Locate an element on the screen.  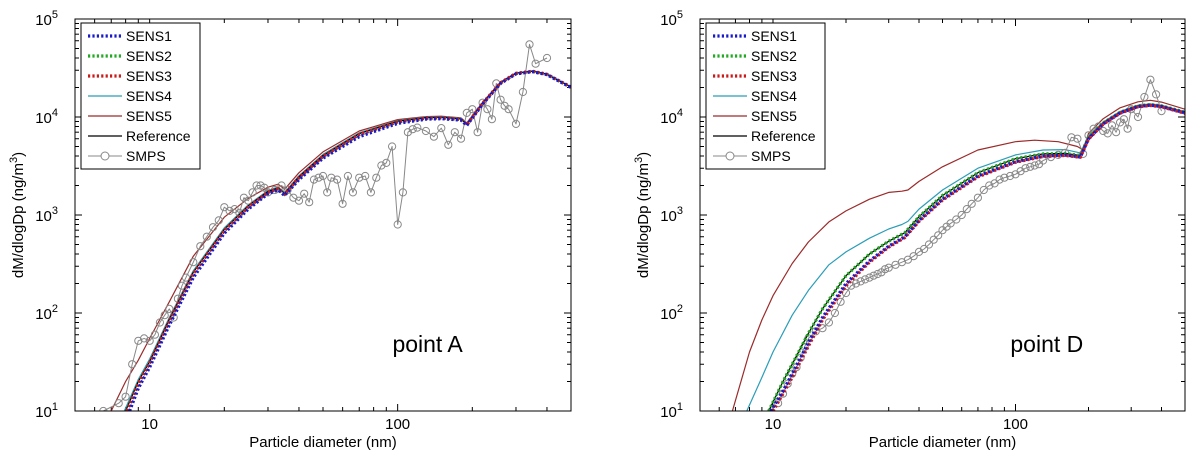
legend-item-sens4: SENS4 is located at coordinates (130, 96).